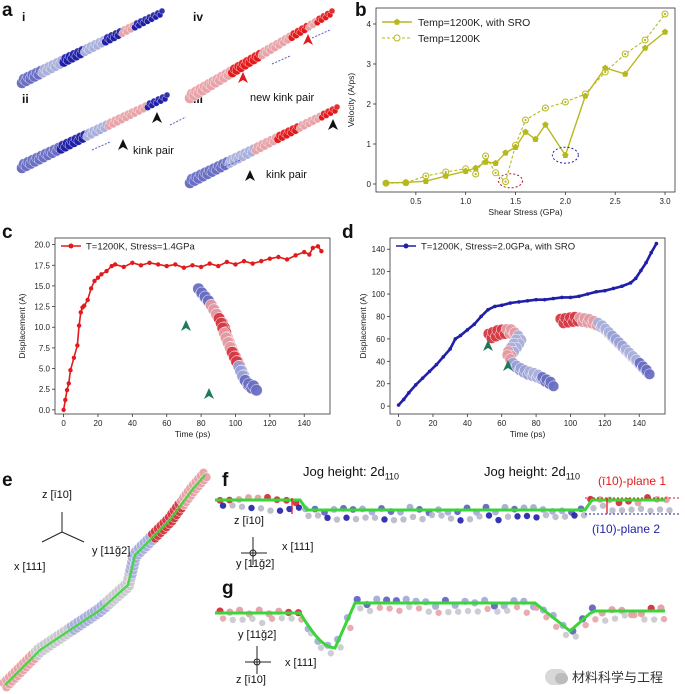 The height and width of the screenshot is (694, 685). I want to click on x-tick-label: 40, so click(467, 423).